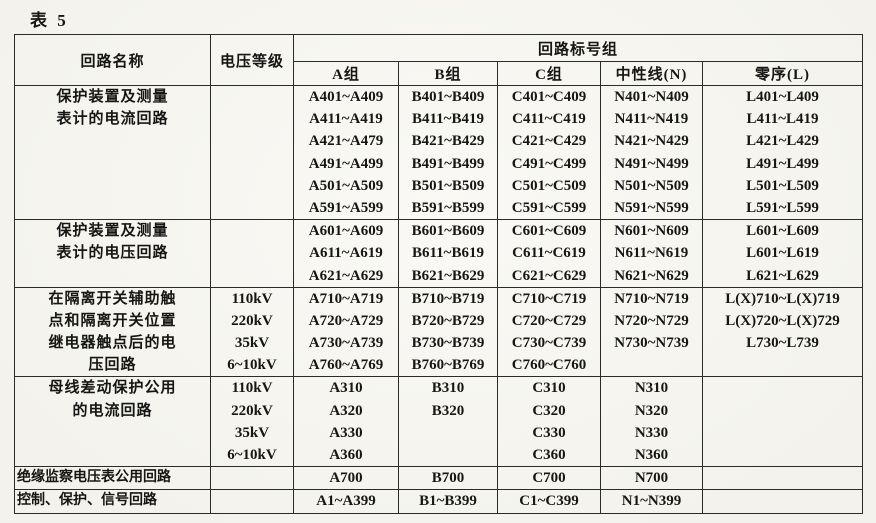 The width and height of the screenshot is (876, 523). What do you see at coordinates (782, 207) in the screenshot?
I see `cell-group-l-line: L591~L599` at bounding box center [782, 207].